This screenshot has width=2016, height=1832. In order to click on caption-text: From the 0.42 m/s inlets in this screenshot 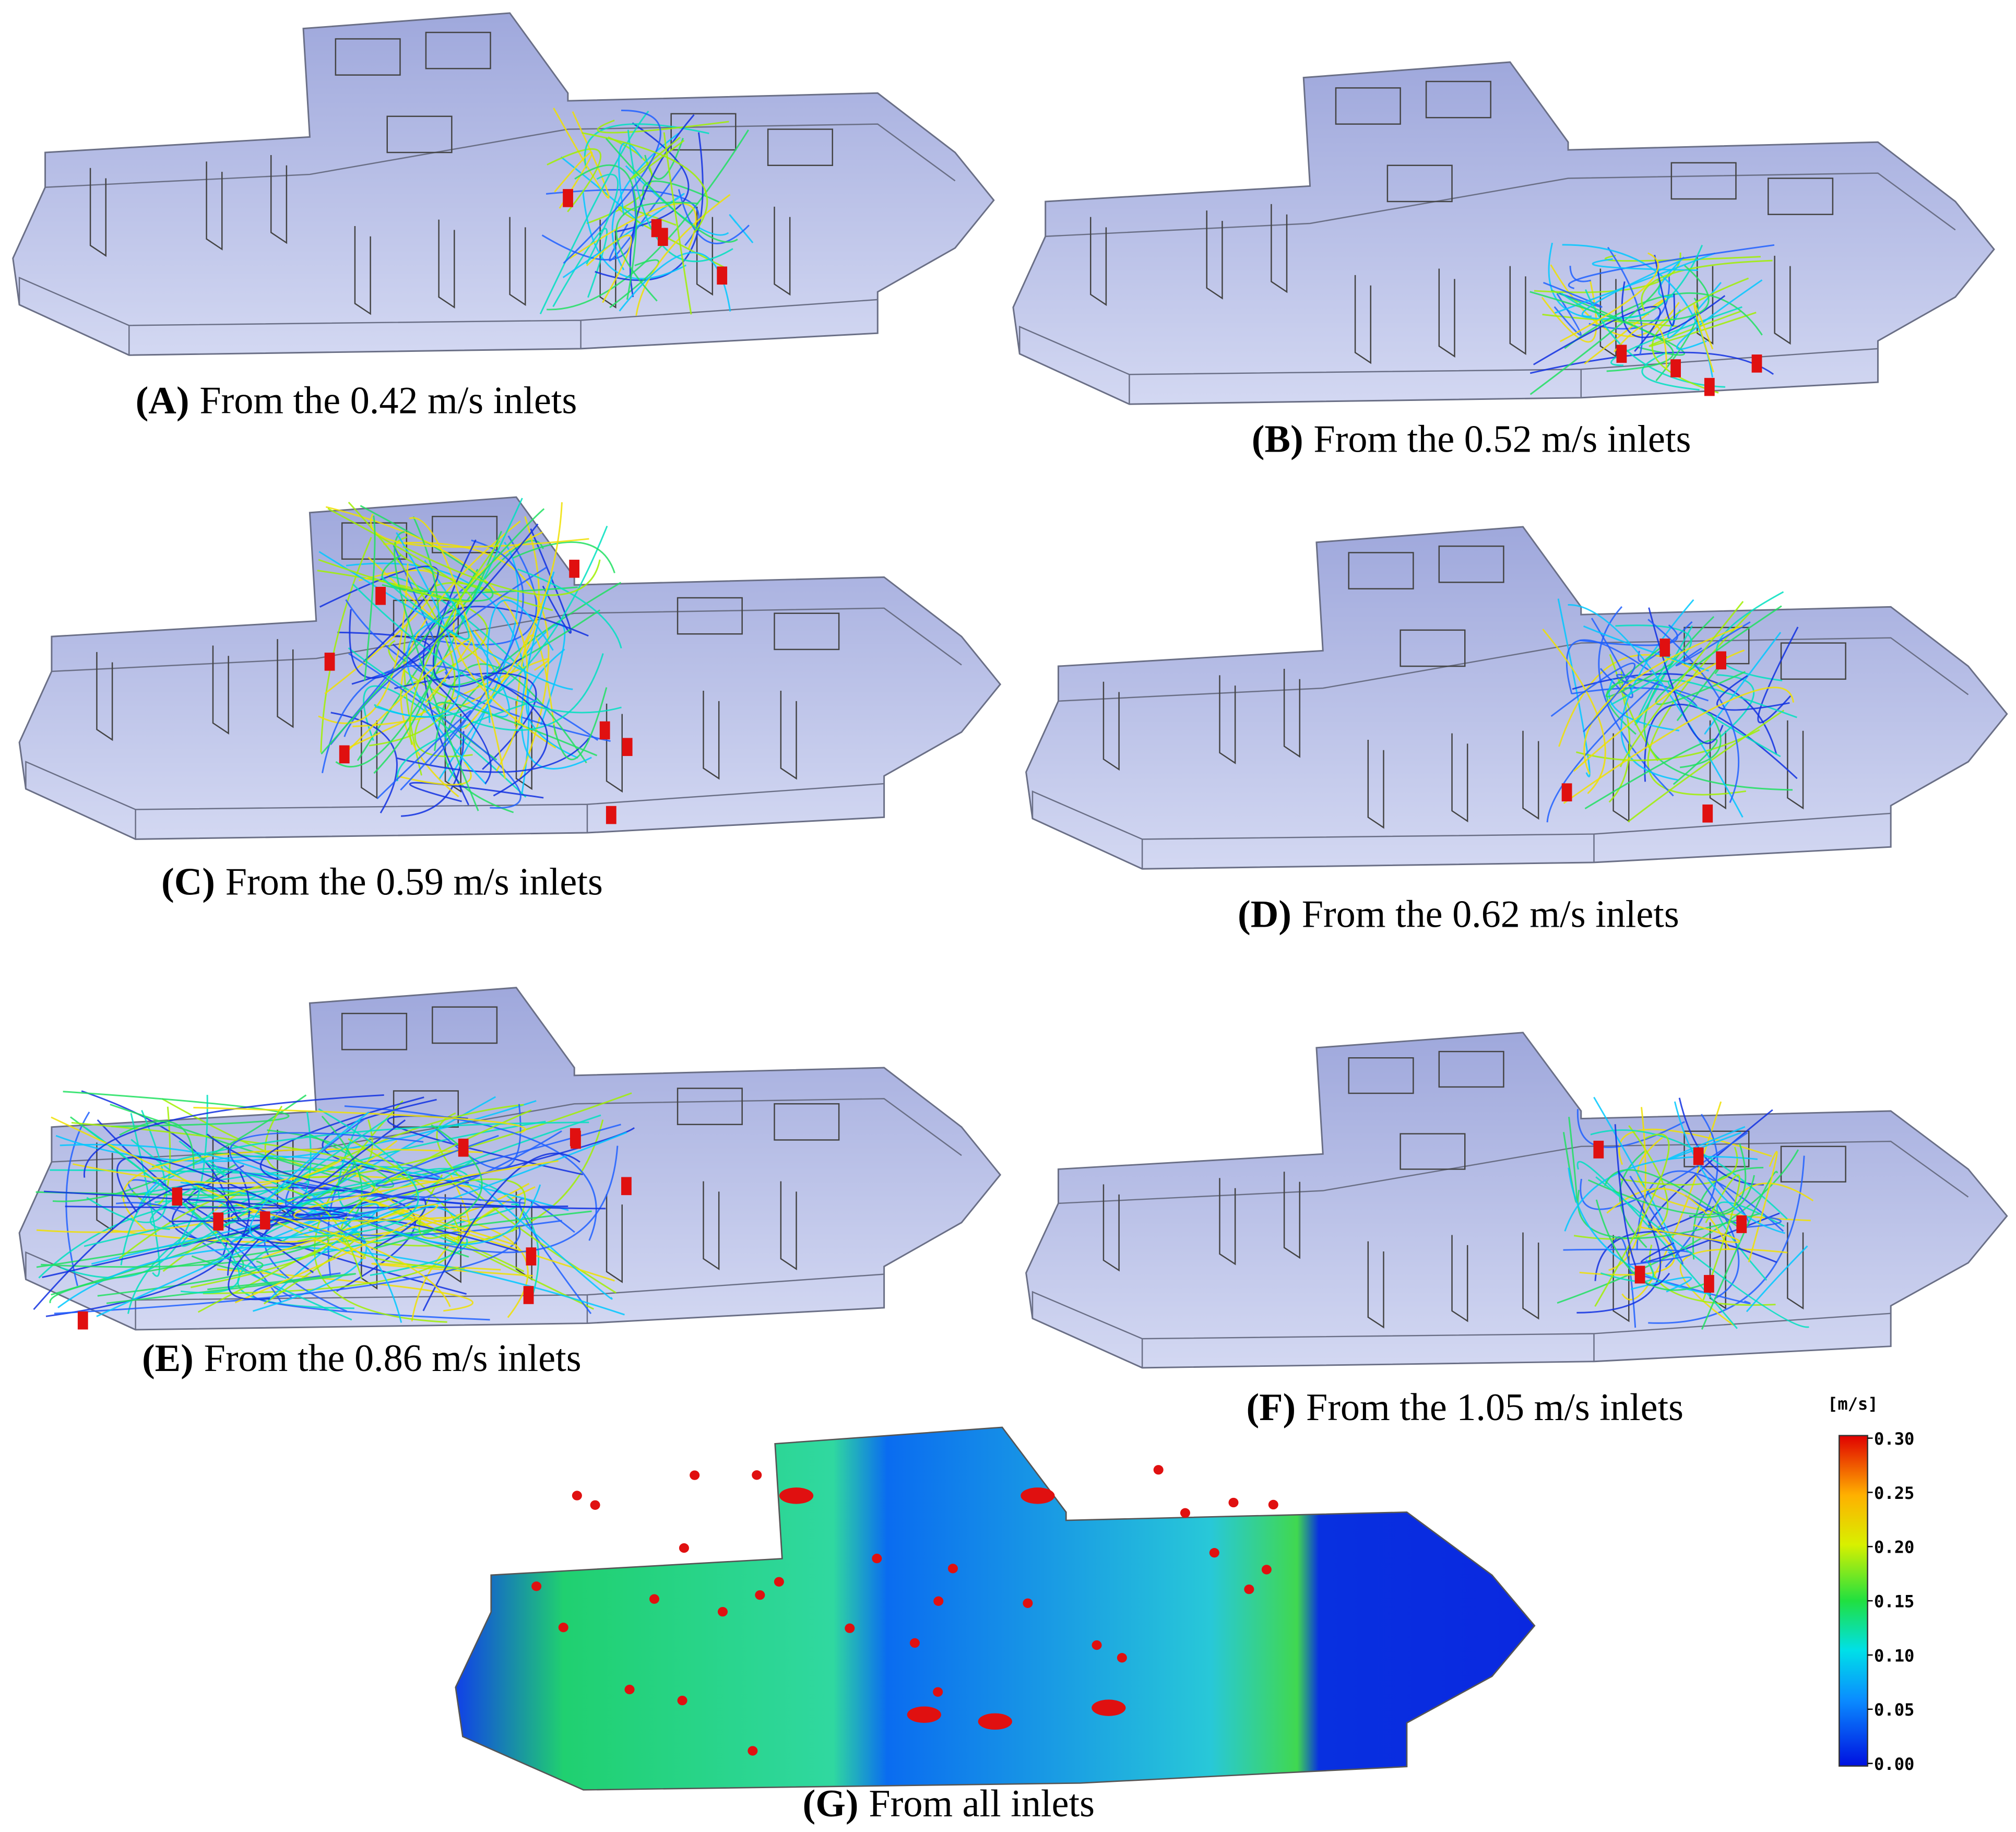, I will do `click(388, 400)`.